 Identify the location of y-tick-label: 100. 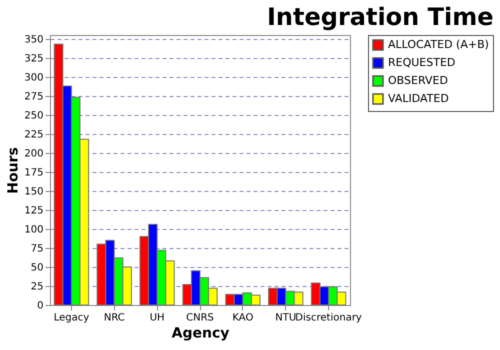
(34, 230).